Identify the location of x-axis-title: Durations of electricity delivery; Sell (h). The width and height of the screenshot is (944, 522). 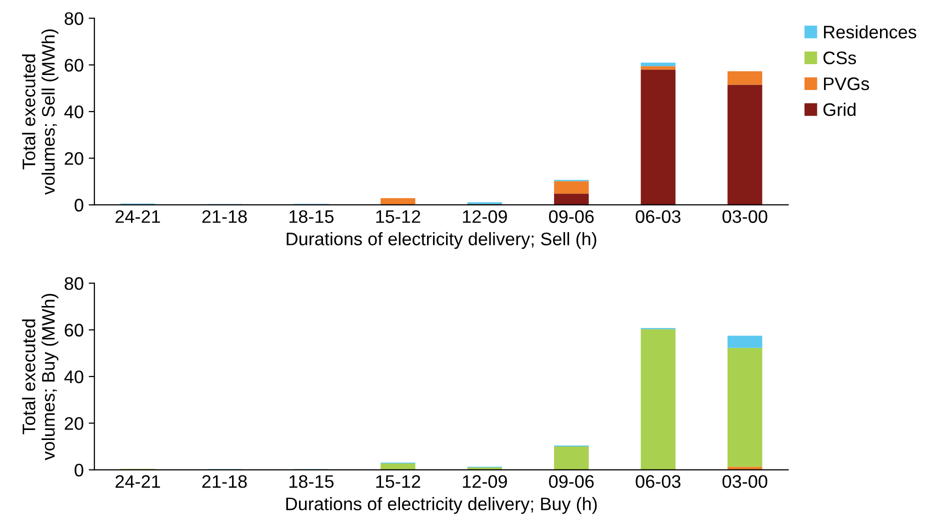
(441, 240).